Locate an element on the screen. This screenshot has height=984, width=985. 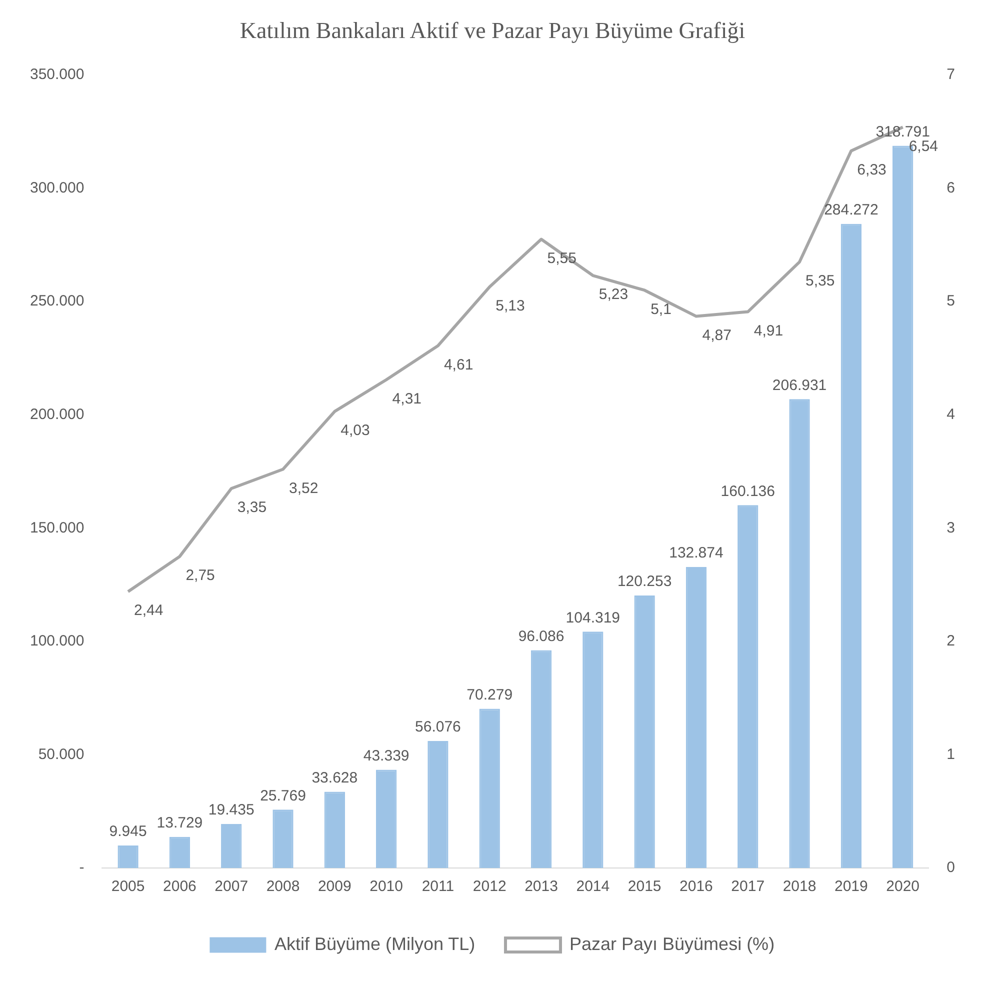
data-label: 19.435 is located at coordinates (231, 810).